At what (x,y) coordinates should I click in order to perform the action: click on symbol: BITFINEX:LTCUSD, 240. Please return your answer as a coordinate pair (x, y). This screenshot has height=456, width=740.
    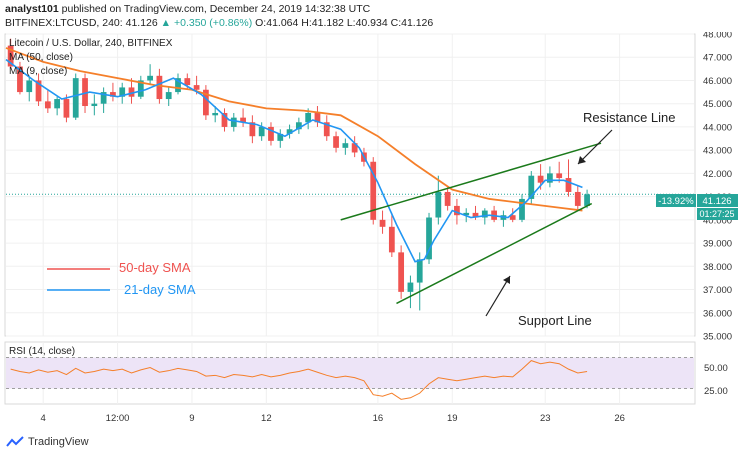
    Looking at the image, I should click on (62, 23).